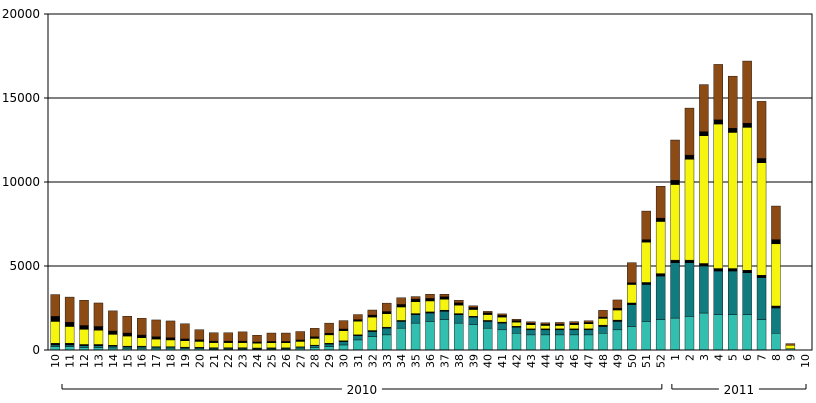 The width and height of the screenshot is (816, 403). What do you see at coordinates (55, 361) in the screenshot?
I see `x-tick-label: 10` at bounding box center [55, 361].